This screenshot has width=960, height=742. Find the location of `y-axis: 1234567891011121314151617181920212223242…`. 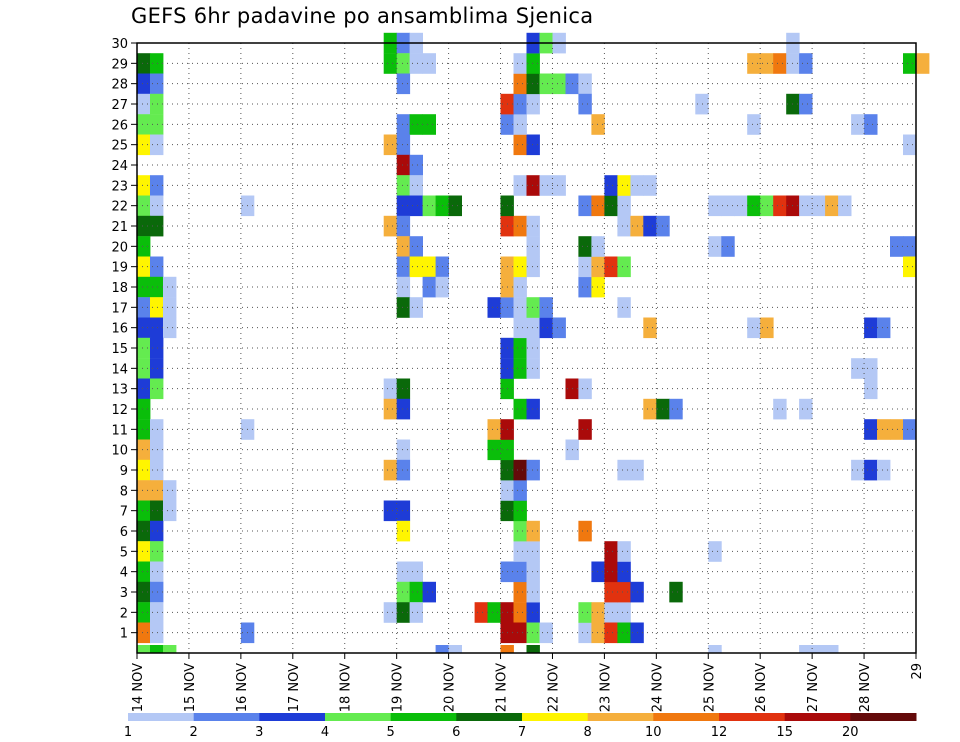

y-axis: 1234567891011121314151617181920212223242… is located at coordinates (124, 339).